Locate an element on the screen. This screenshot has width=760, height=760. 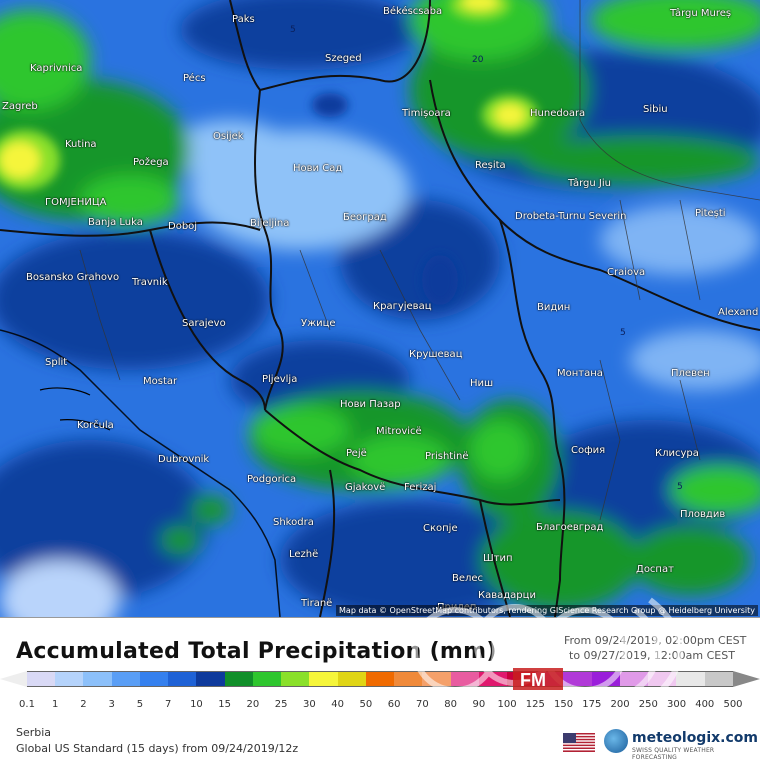
city-label: Нови Сад is located at coordinates (317, 168).